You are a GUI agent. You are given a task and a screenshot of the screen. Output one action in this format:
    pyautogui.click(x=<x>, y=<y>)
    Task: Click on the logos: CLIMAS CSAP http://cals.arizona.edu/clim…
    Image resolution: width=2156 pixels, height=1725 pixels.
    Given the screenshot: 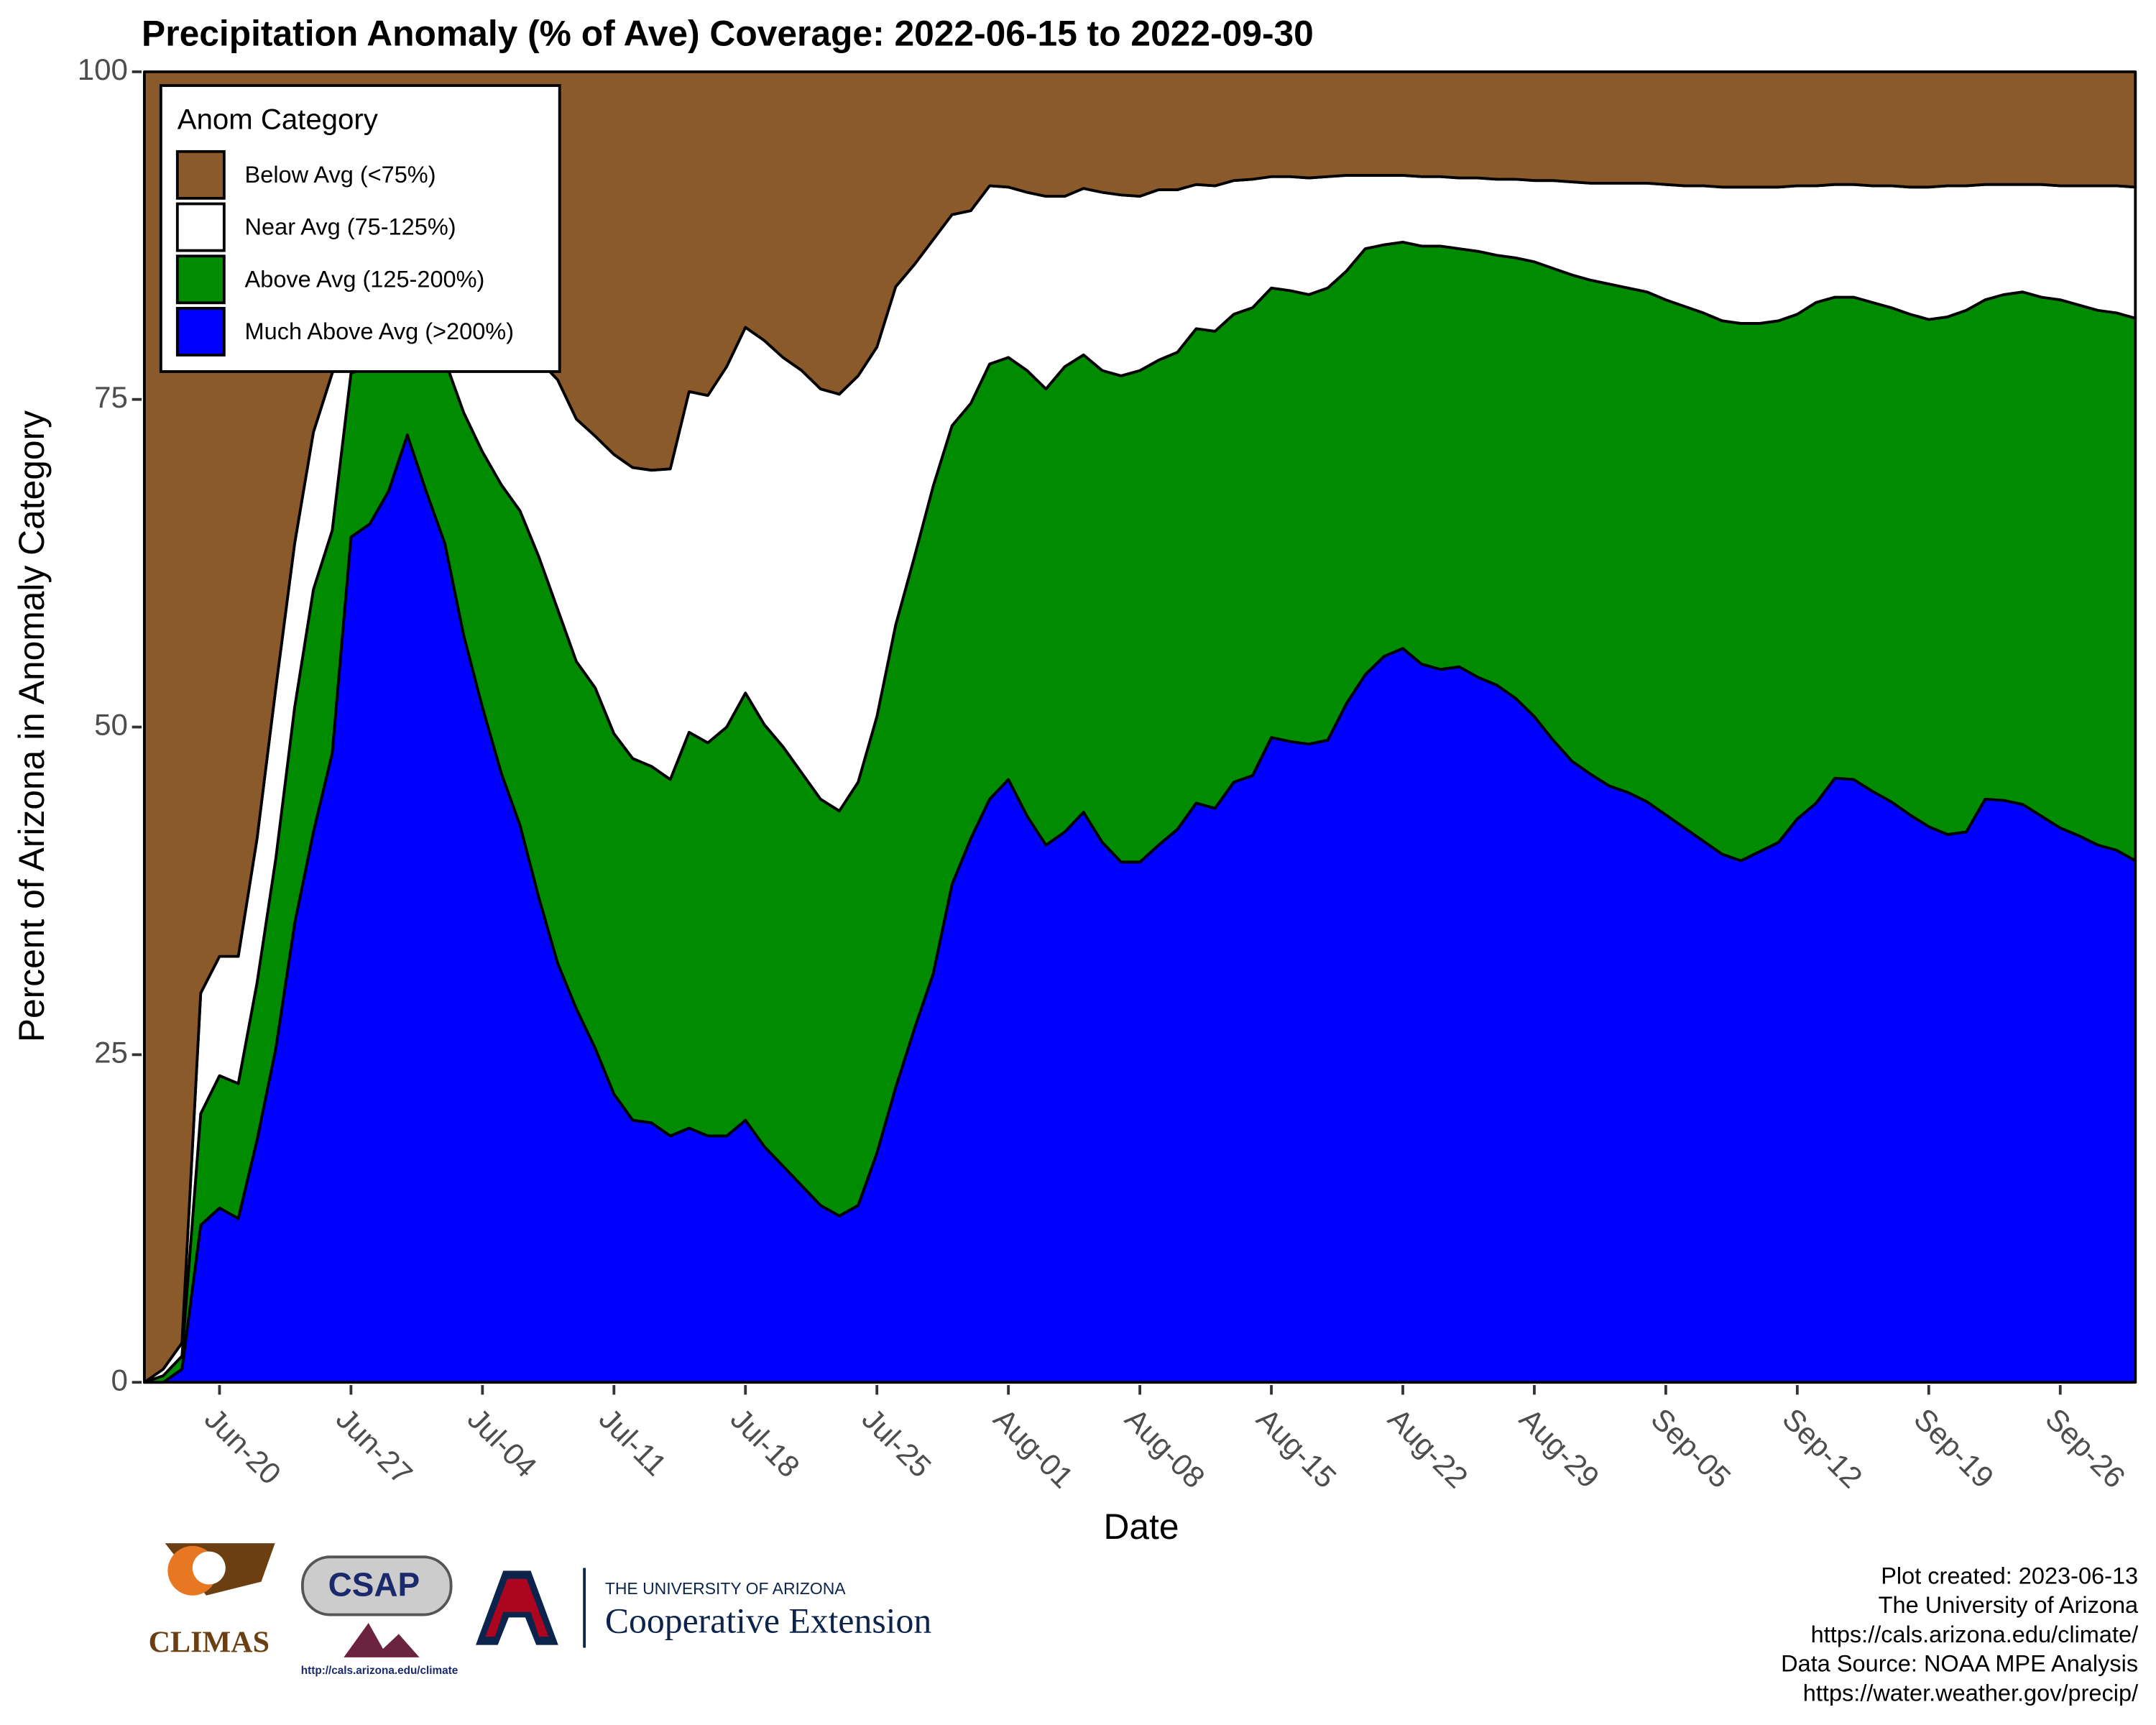 What is the action you would take?
    pyautogui.click(x=540, y=1610)
    